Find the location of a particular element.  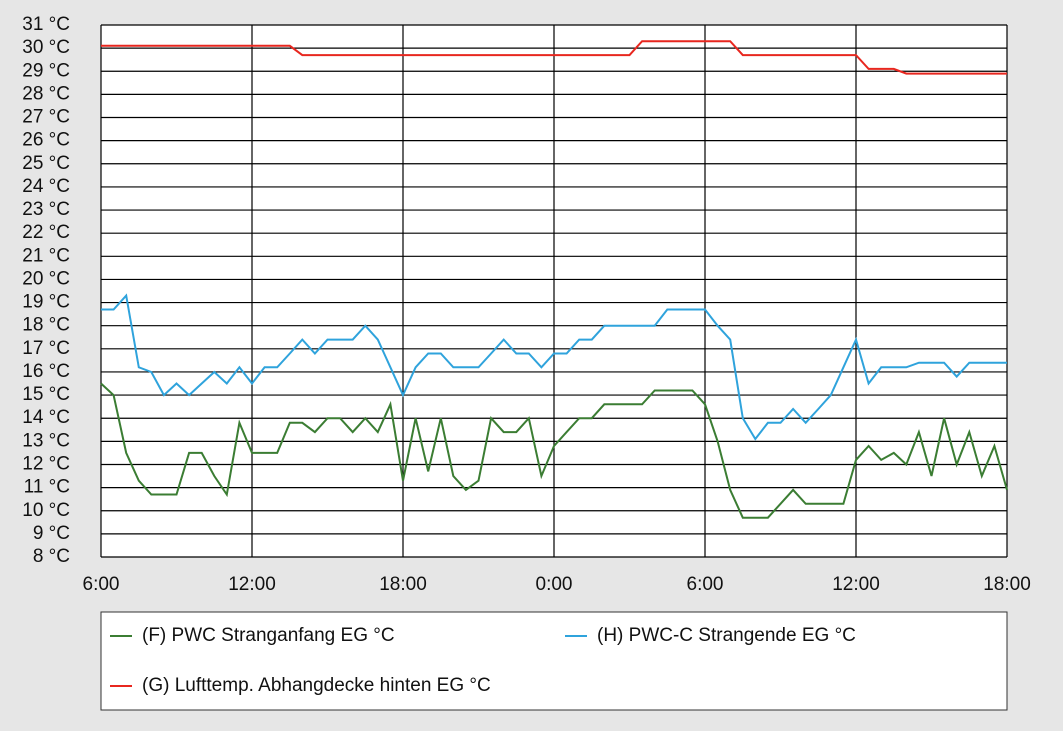

y-tick-label: 17 °C is located at coordinates (46, 348).